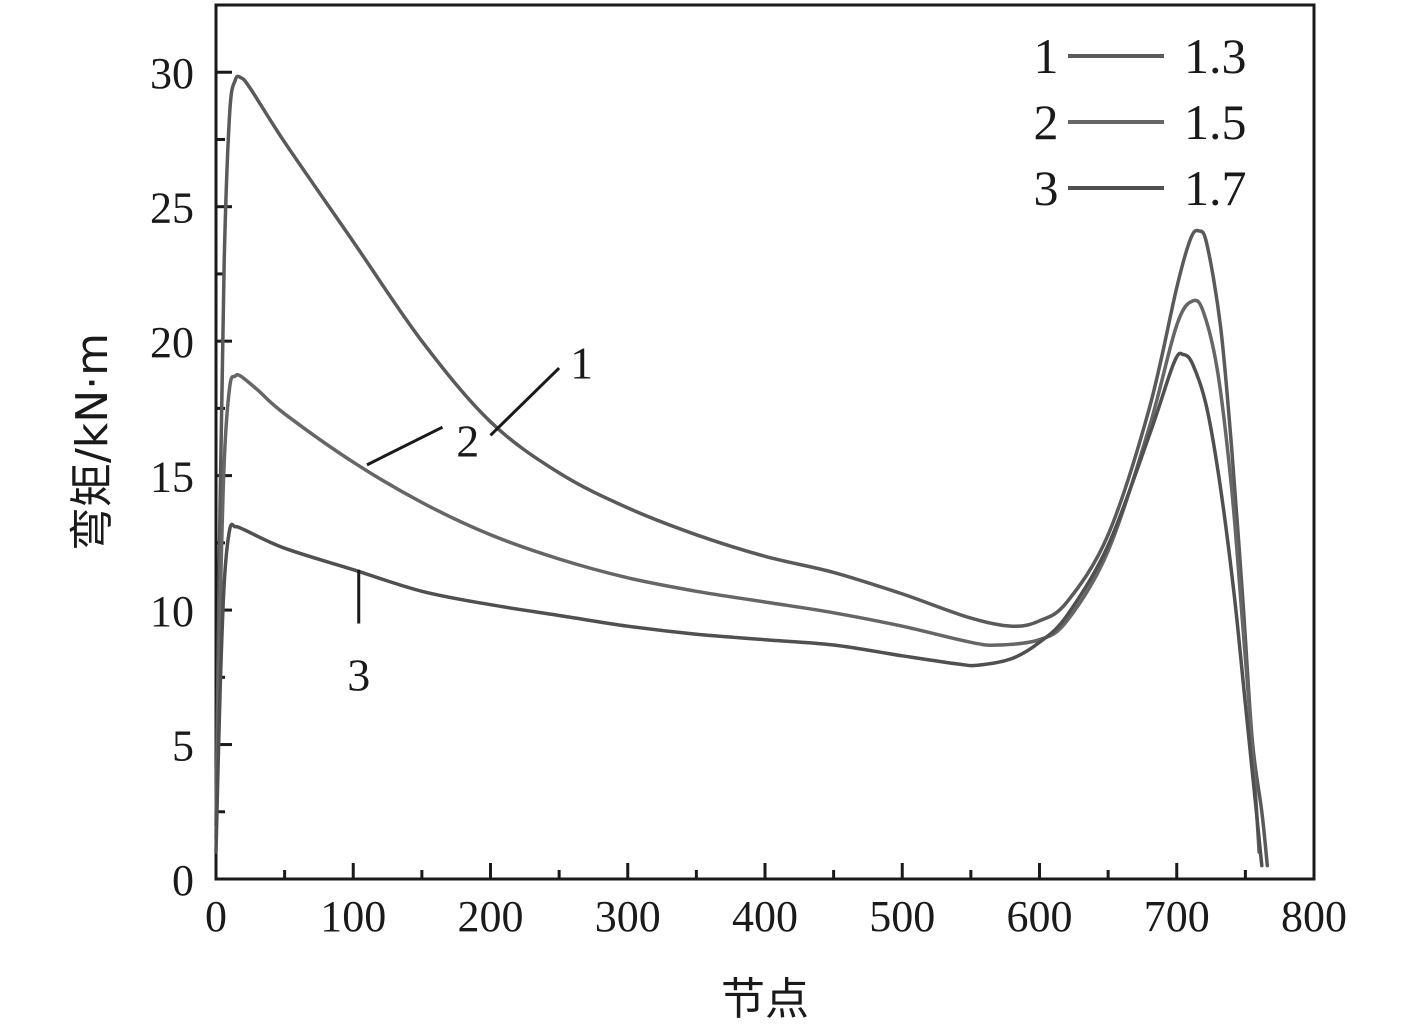 Image resolution: width=1417 pixels, height=1028 pixels. I want to click on y-tick-label: 10, so click(172, 611).